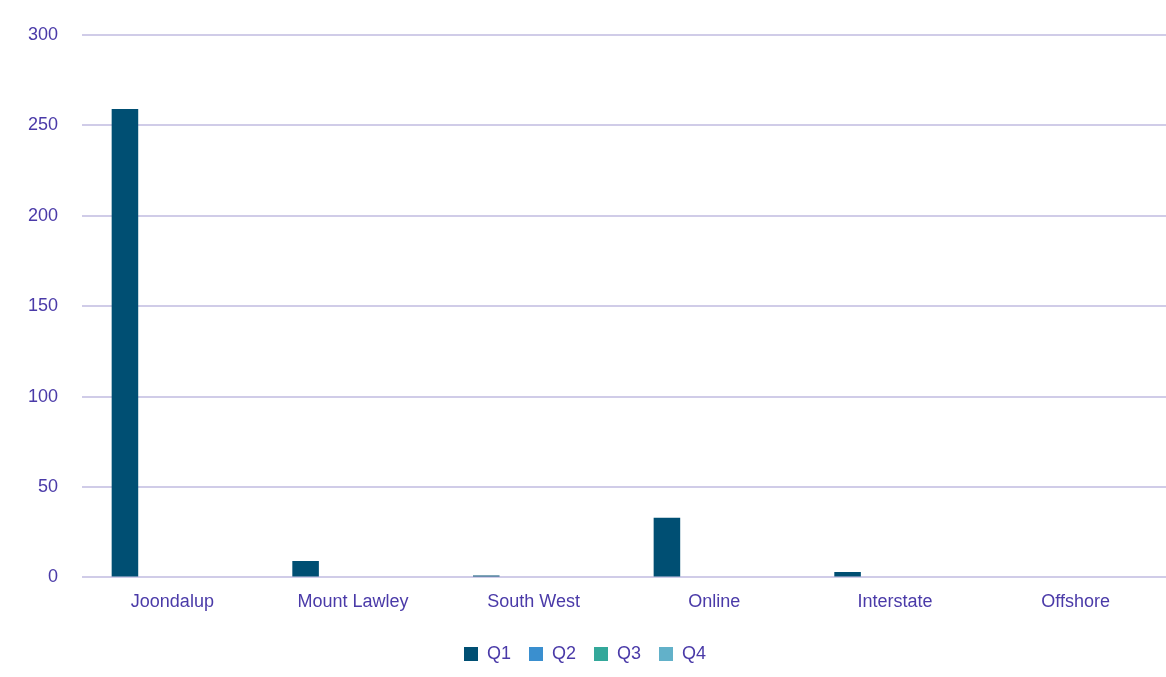 This screenshot has width=1166, height=677. I want to click on y-tick-label: 250, so click(43, 124).